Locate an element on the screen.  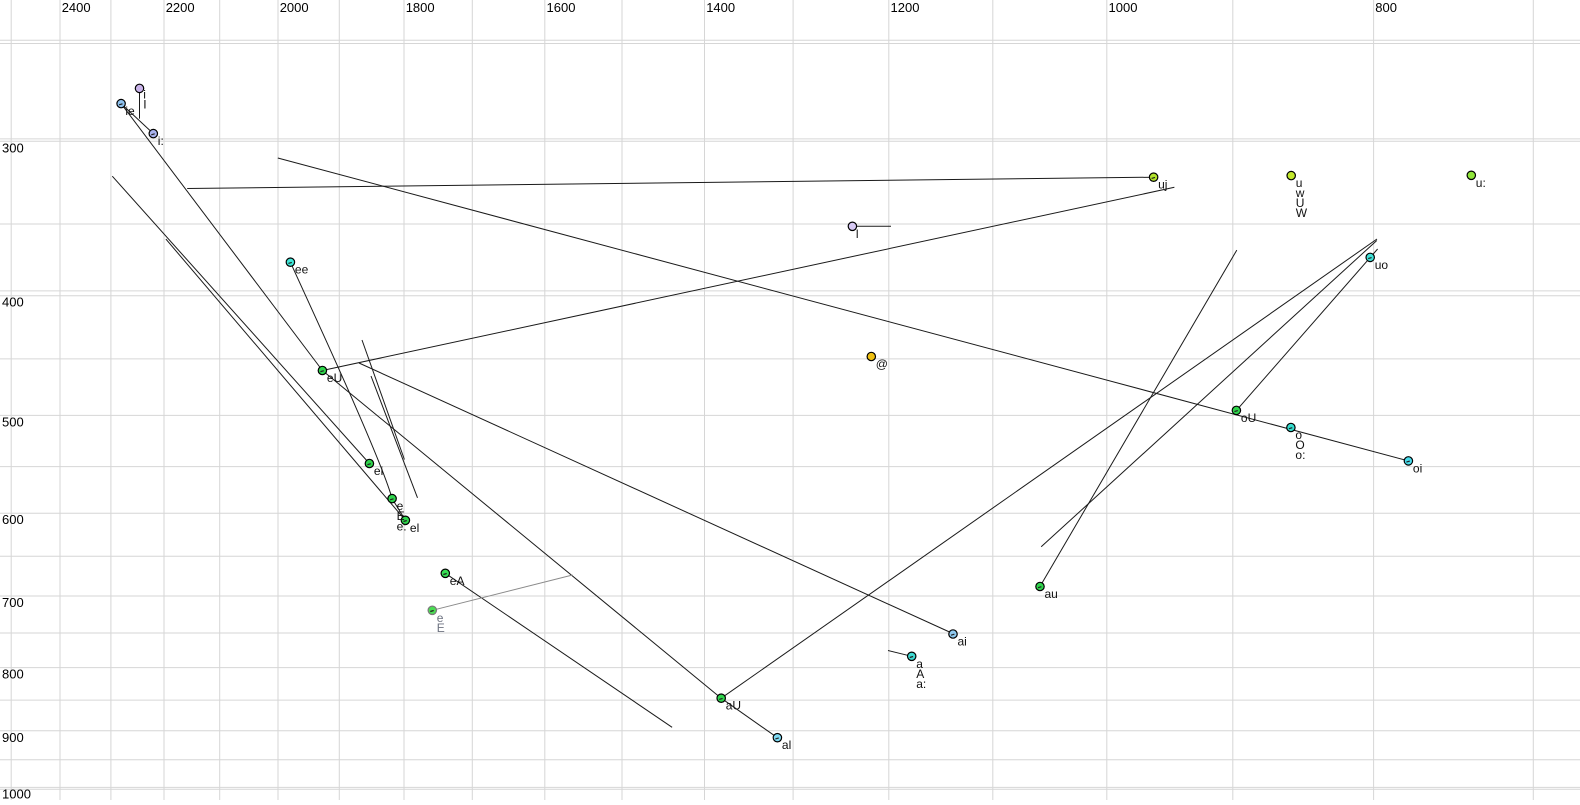
svg-text: 2000 is located at coordinates (294, 7).